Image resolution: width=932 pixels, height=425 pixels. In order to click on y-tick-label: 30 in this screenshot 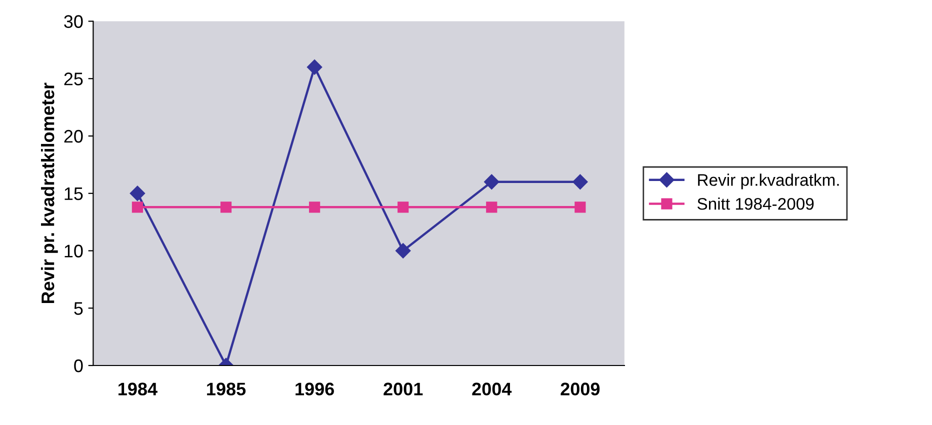, I will do `click(73, 21)`.